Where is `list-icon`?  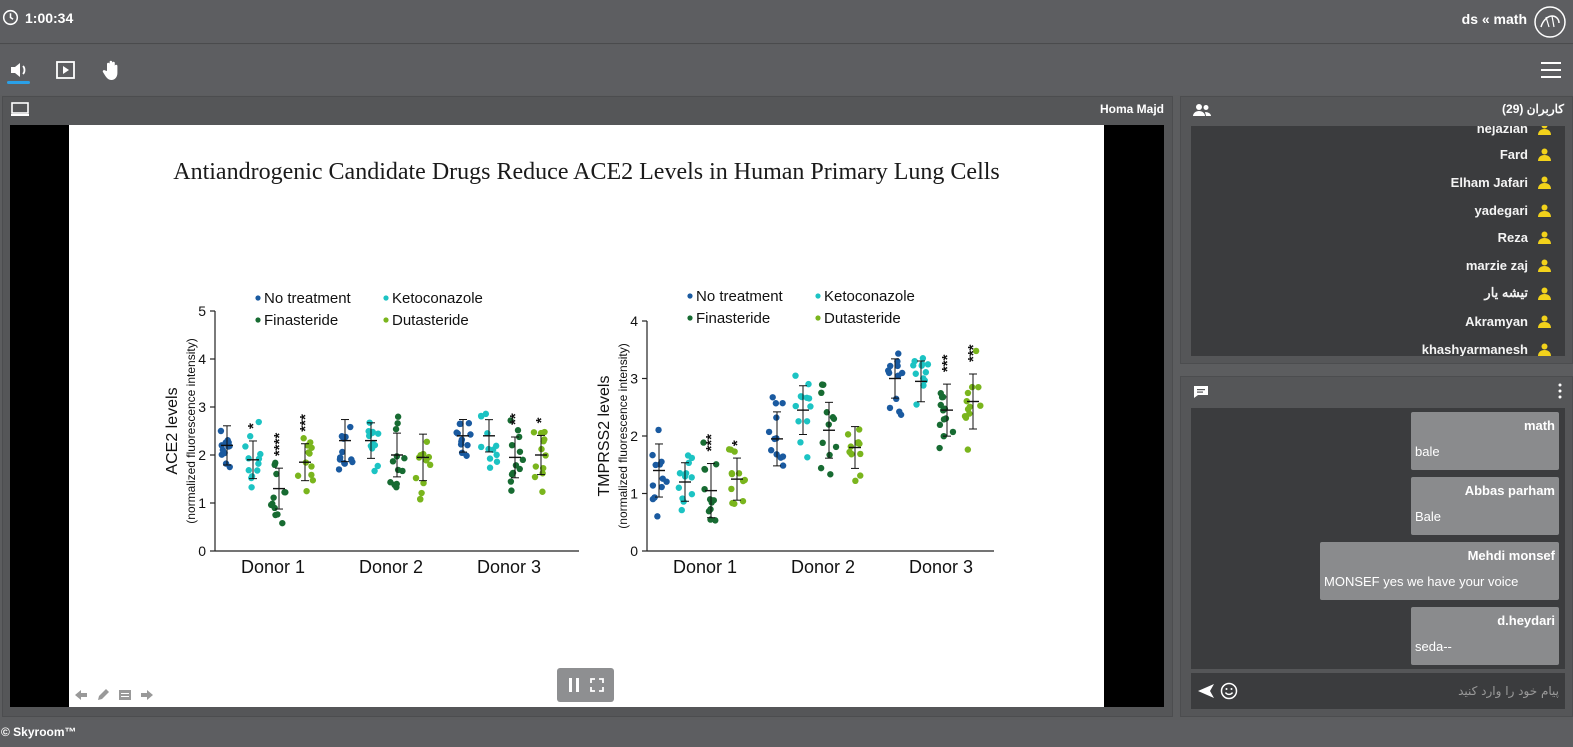
list-icon is located at coordinates (125, 695).